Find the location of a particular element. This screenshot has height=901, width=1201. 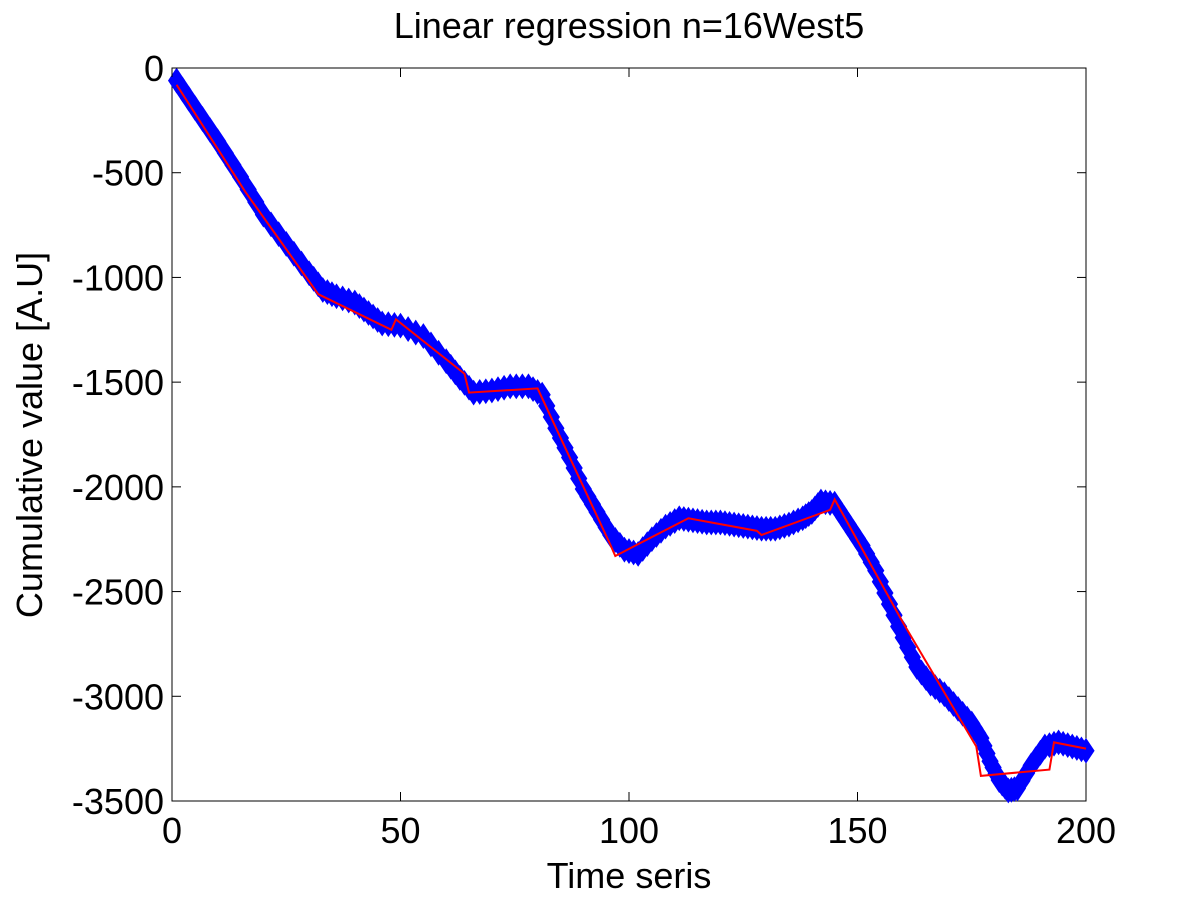

y-tick-label: -1000 is located at coordinates (118, 277).